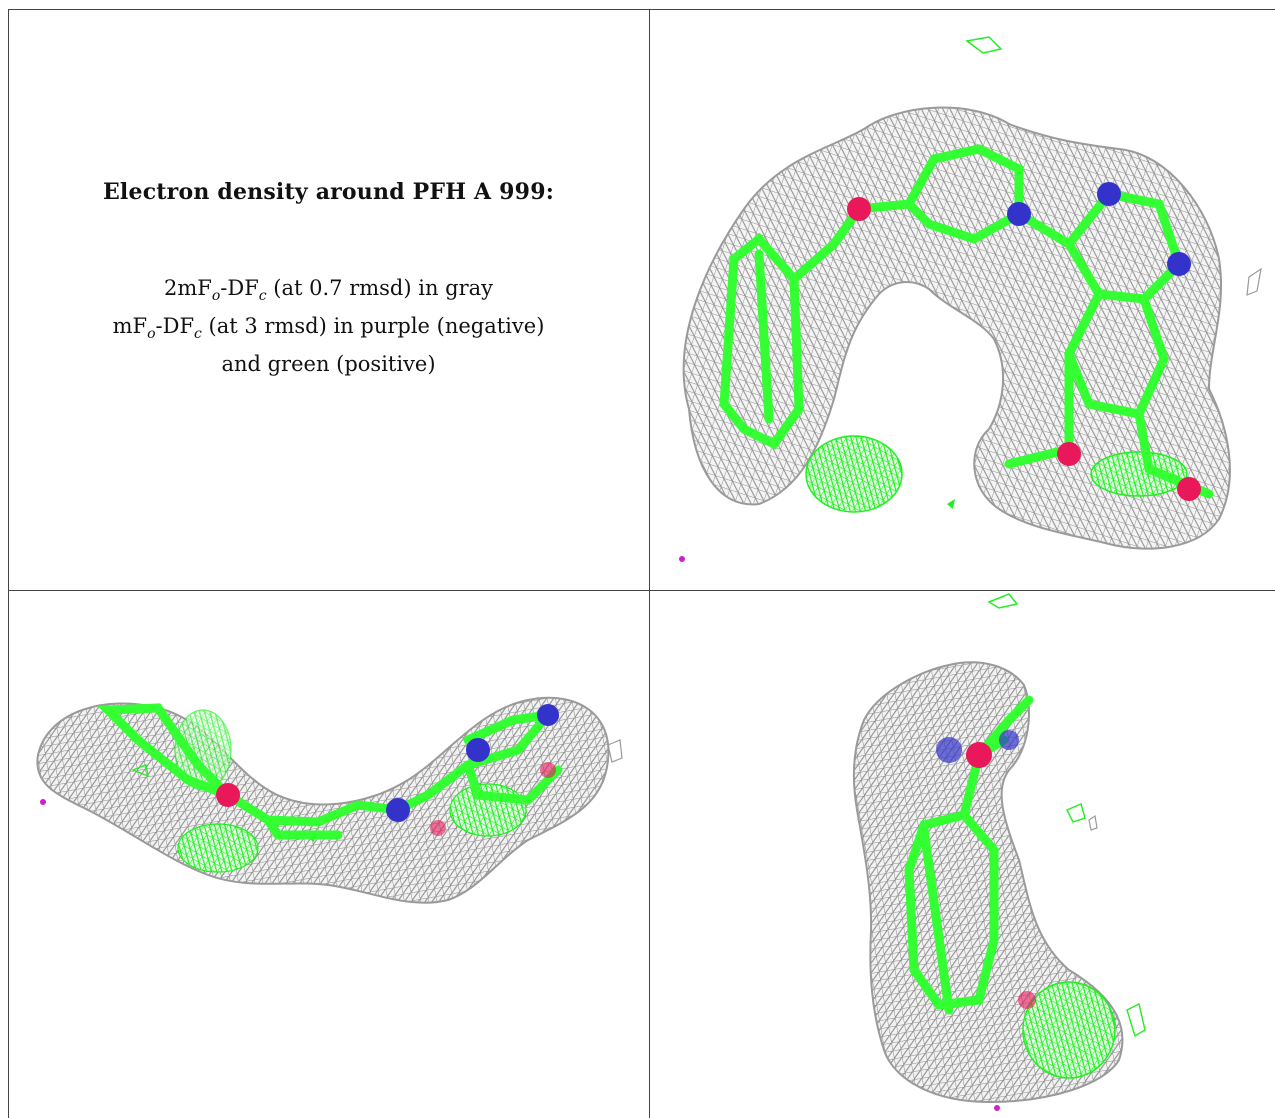  Describe the element at coordinates (641, 590) in the screenshot. I see `grid-line-horizontal` at that location.